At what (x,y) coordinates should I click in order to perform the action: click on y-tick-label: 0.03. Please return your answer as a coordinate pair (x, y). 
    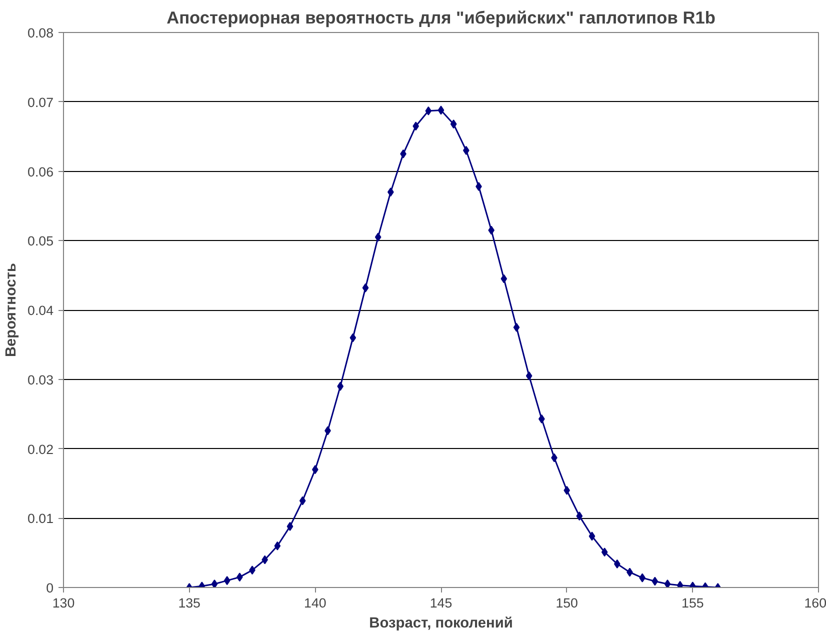
    Looking at the image, I should click on (41, 380).